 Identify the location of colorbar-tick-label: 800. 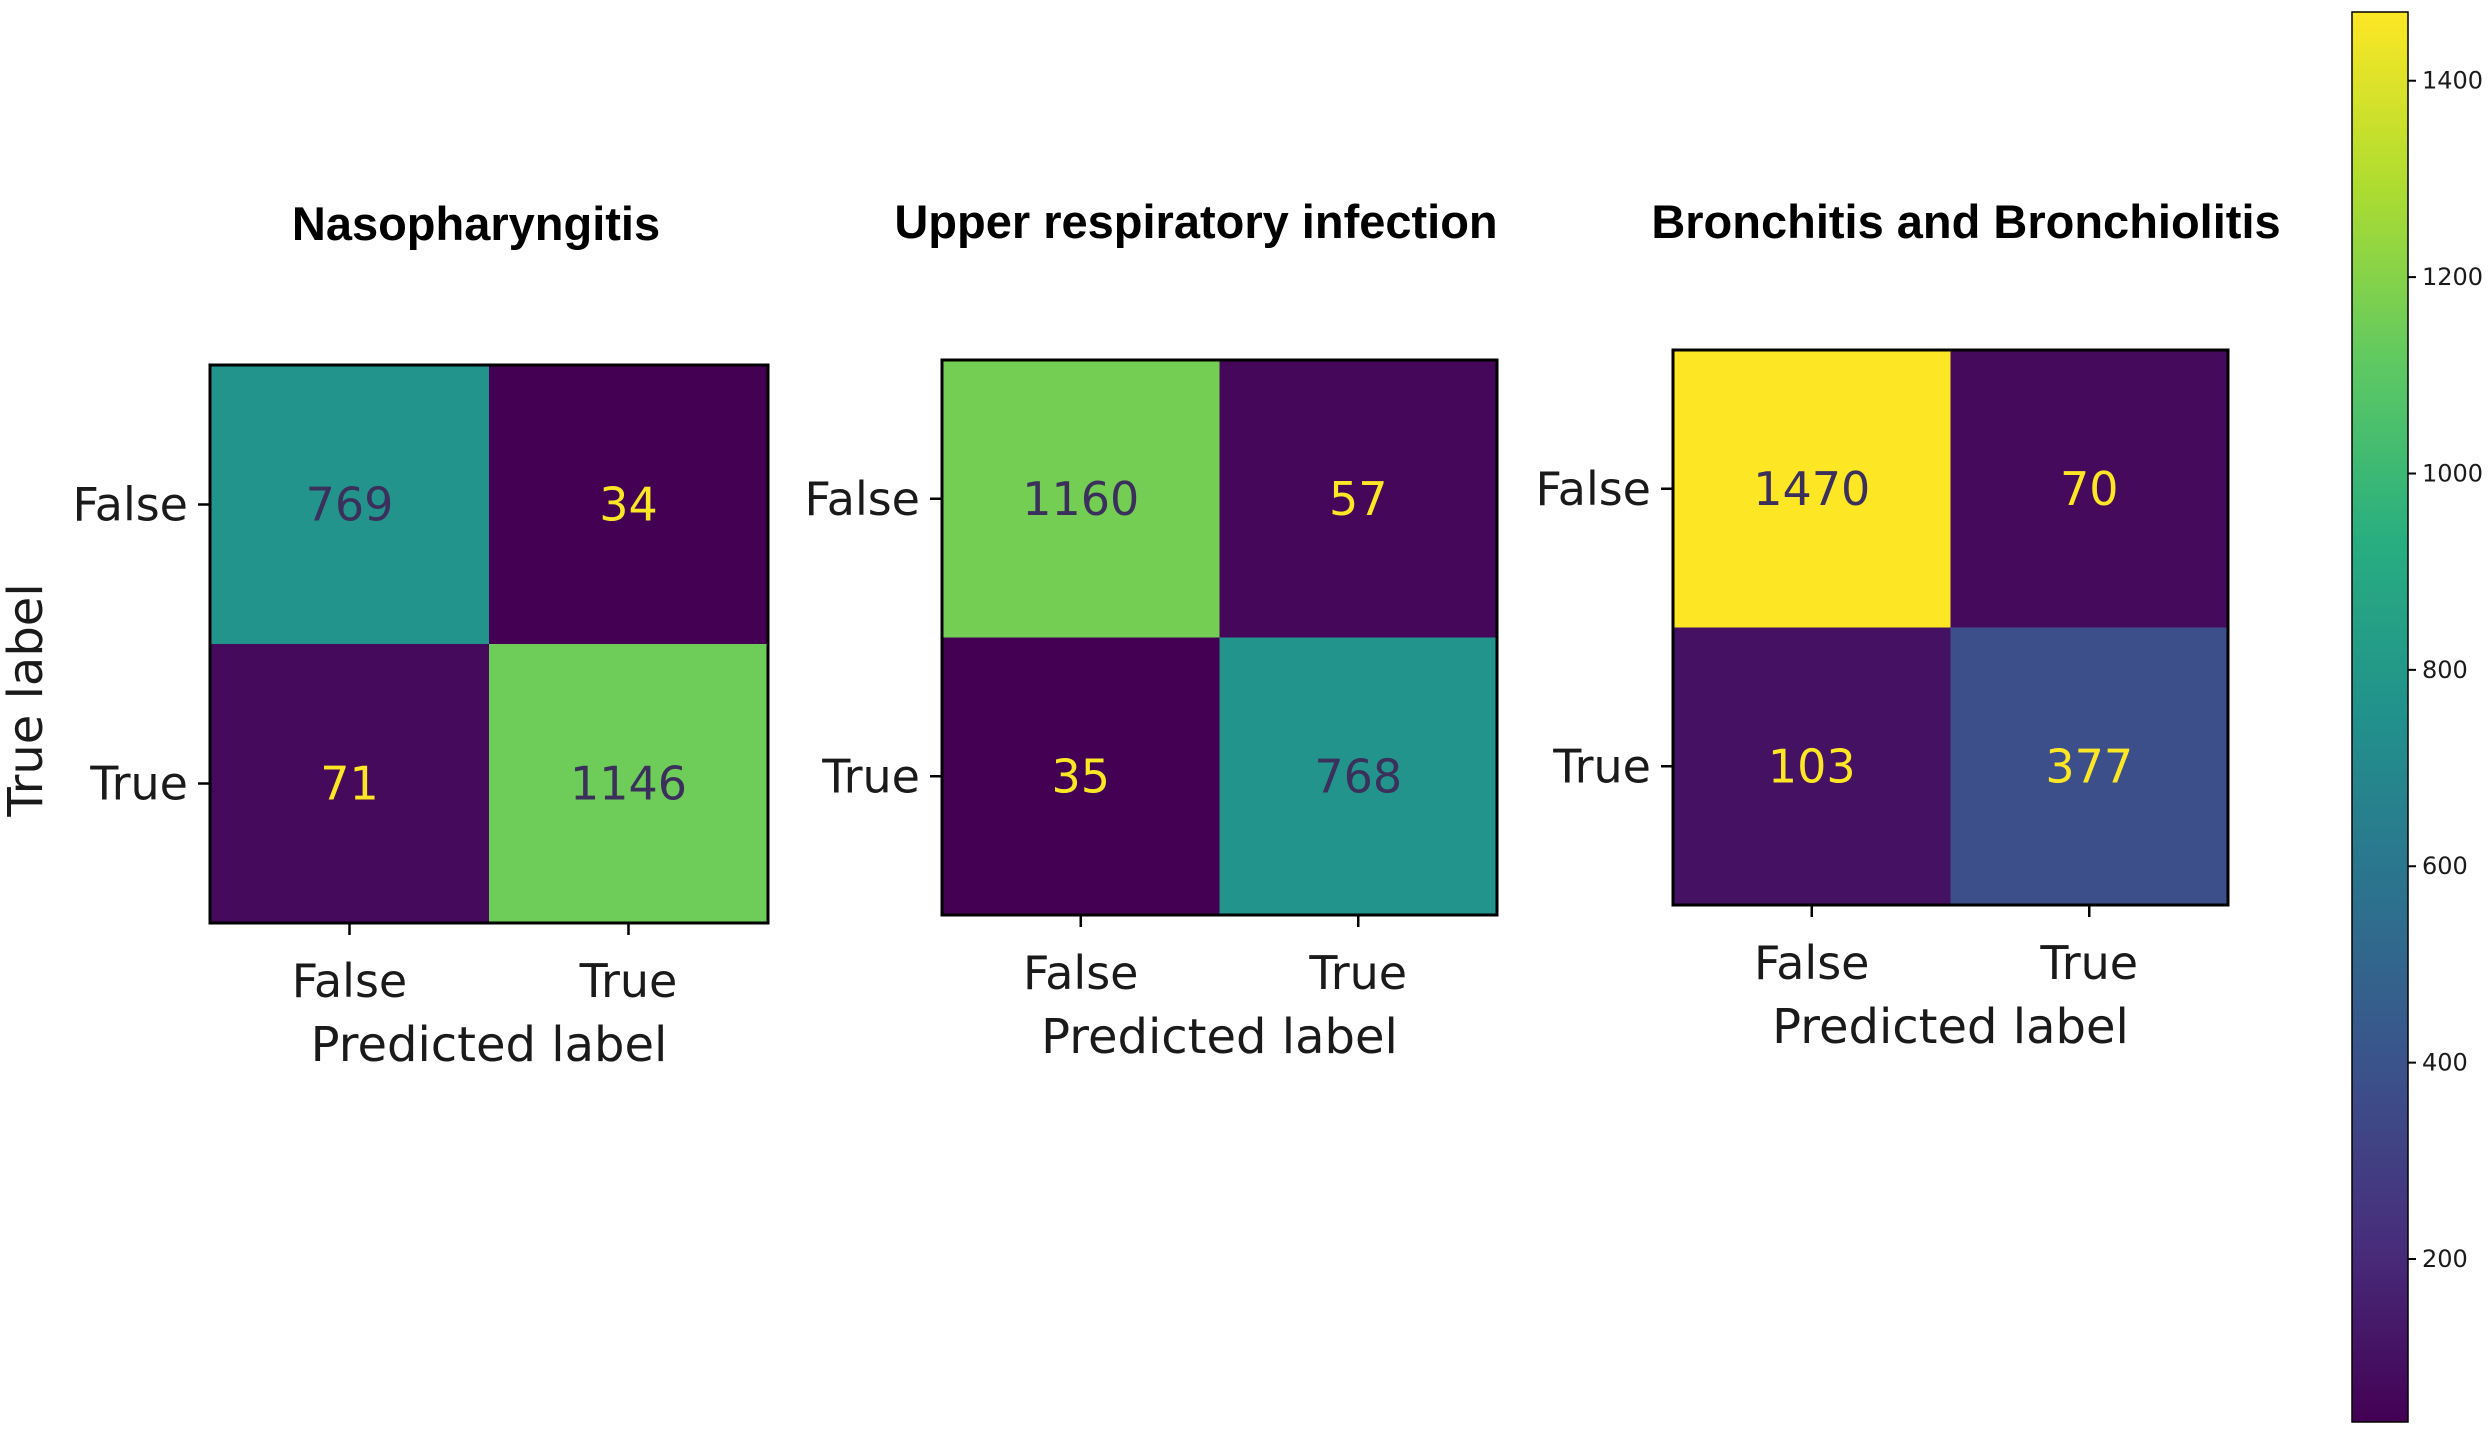
(2445, 670).